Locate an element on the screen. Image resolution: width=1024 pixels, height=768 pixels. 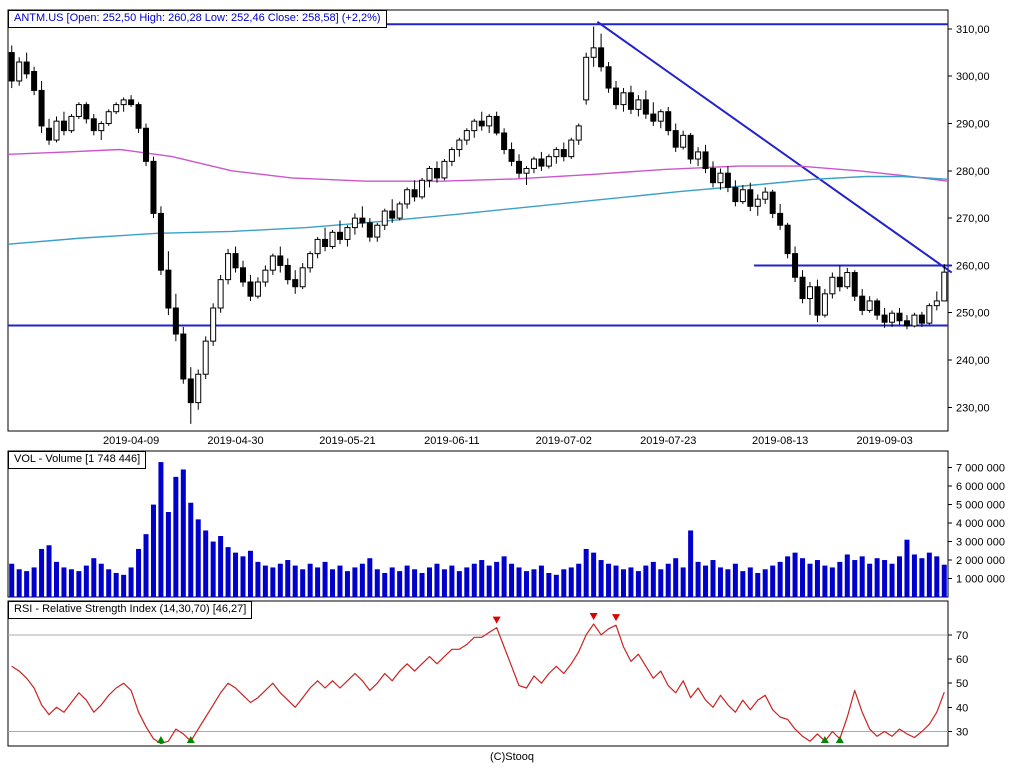
x-axis-label: 2019-04-30 is located at coordinates (235, 441).